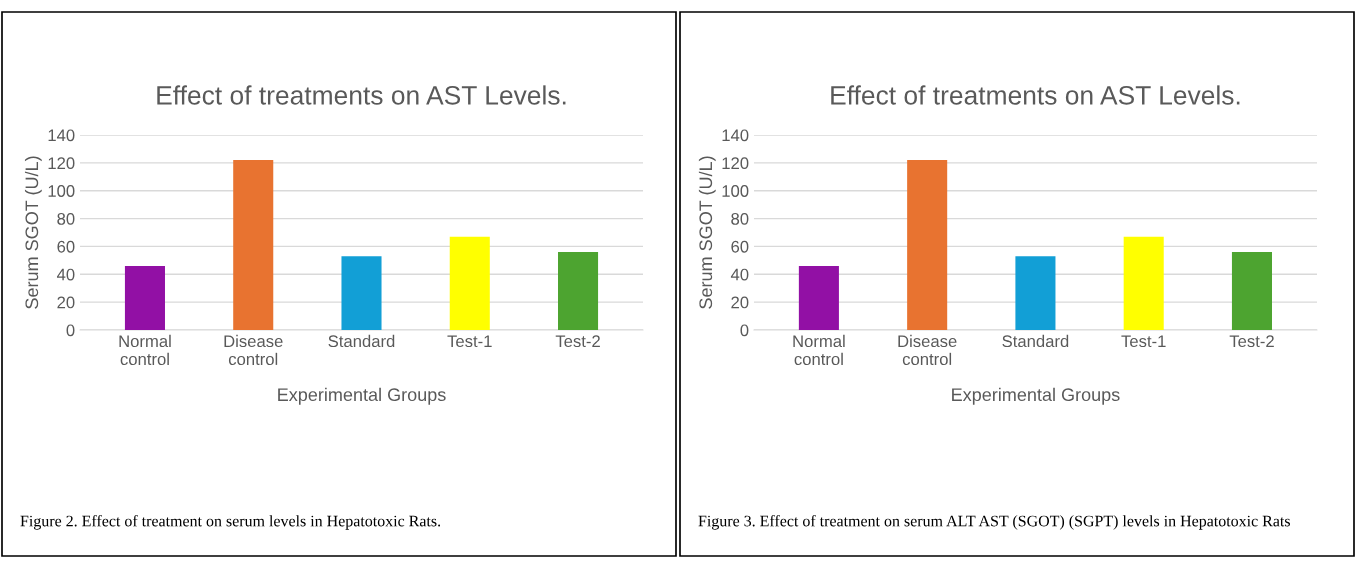  I want to click on caption: Figure 3. Effect of treatment on serum ALT AST (SGOT) (SGPT) levels in Hepatotoxic Rats, so click(994, 522).